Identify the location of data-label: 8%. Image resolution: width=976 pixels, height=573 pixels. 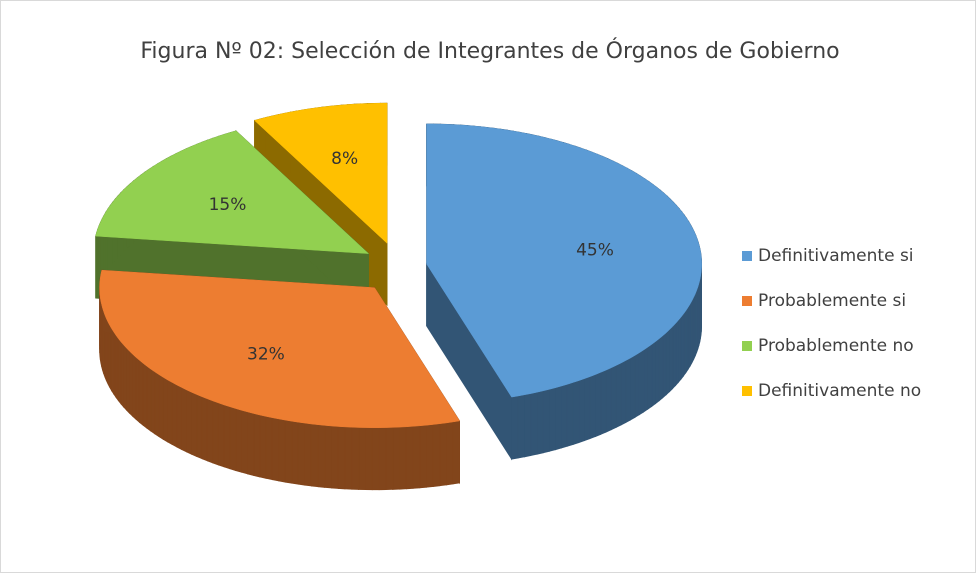
(344, 159).